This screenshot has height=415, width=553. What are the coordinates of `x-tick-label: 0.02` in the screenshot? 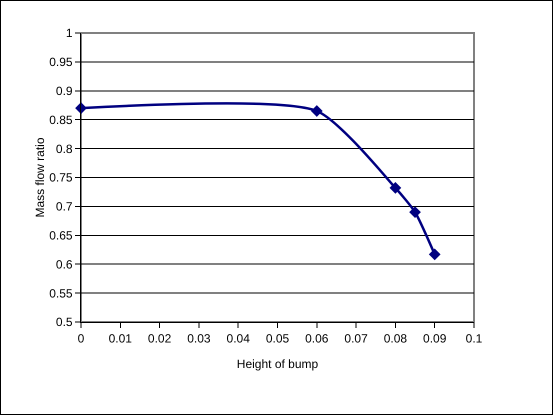 It's located at (160, 338).